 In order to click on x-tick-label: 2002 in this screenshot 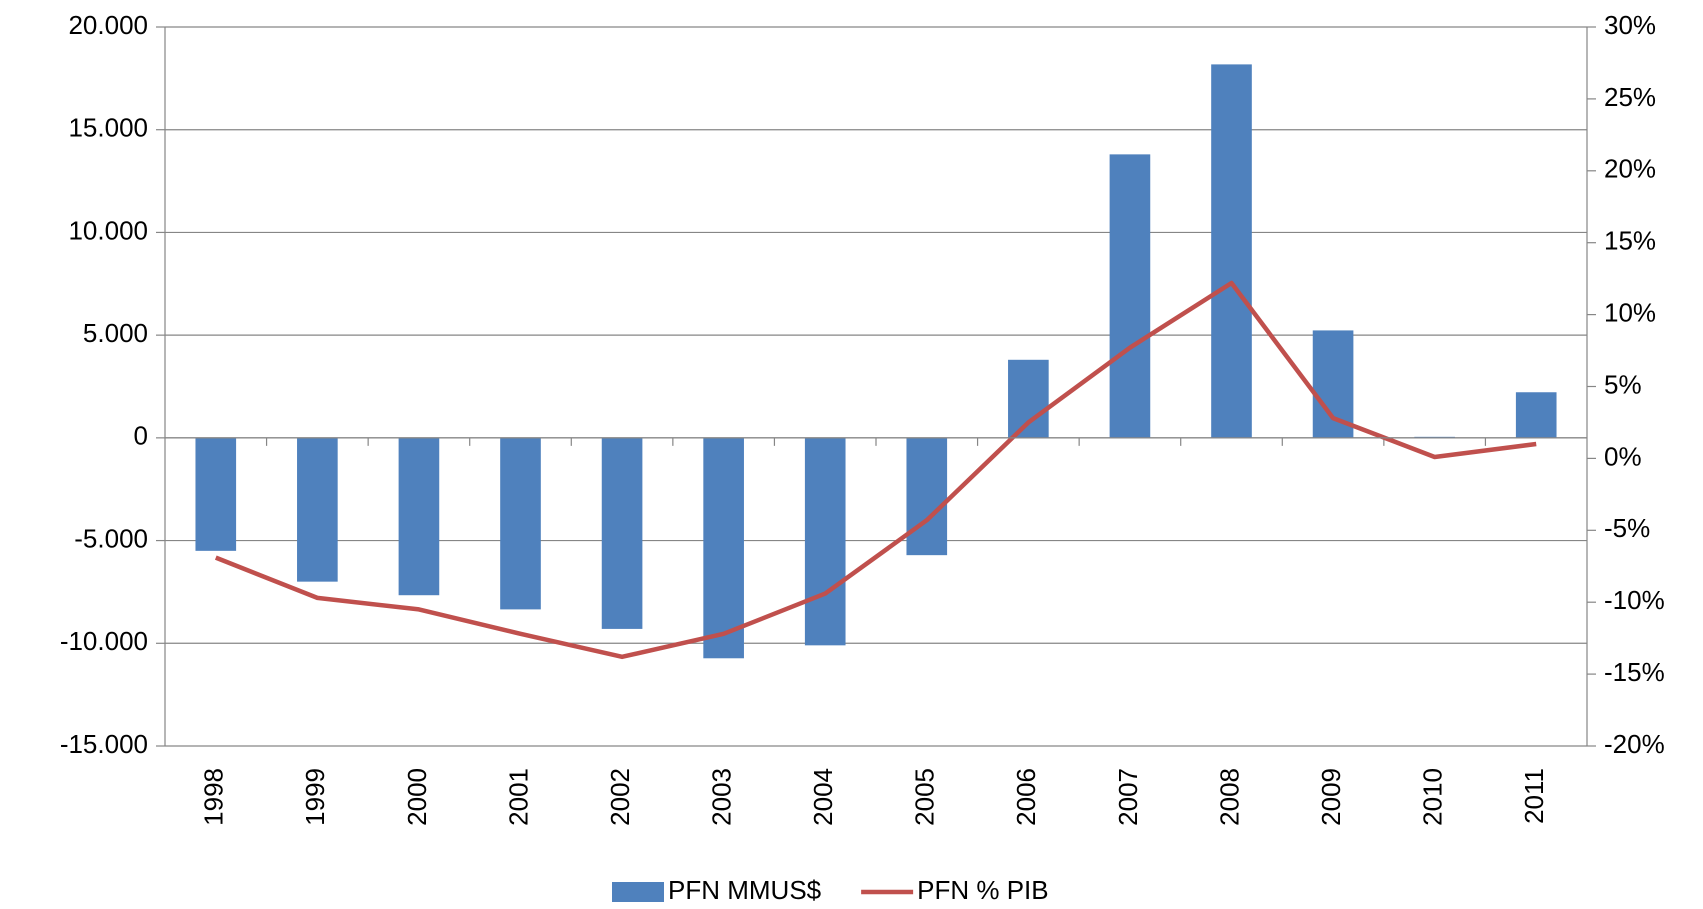, I will do `click(620, 797)`.